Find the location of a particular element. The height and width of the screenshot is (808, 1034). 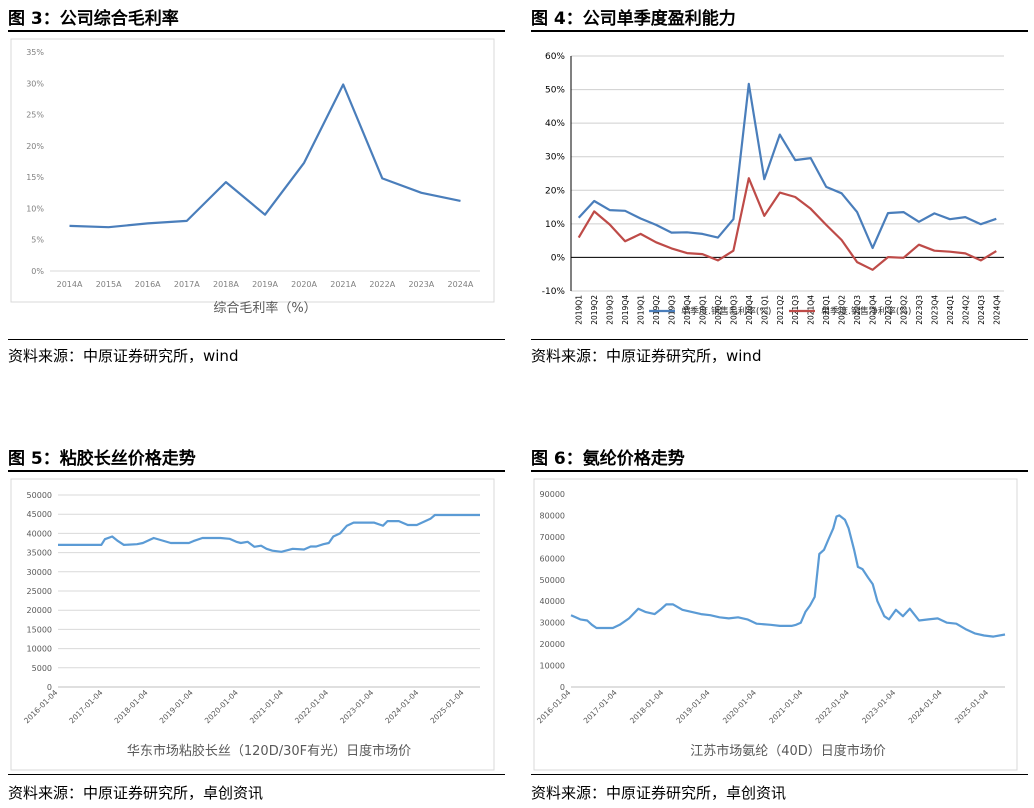

x-tick-label: 2021Q3 is located at coordinates (795, 310).